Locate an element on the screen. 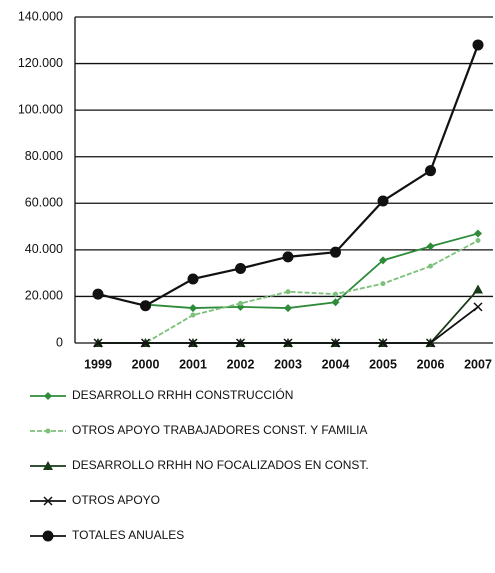 This screenshot has height=573, width=495. y-tick-label: 140.000 is located at coordinates (40, 16).